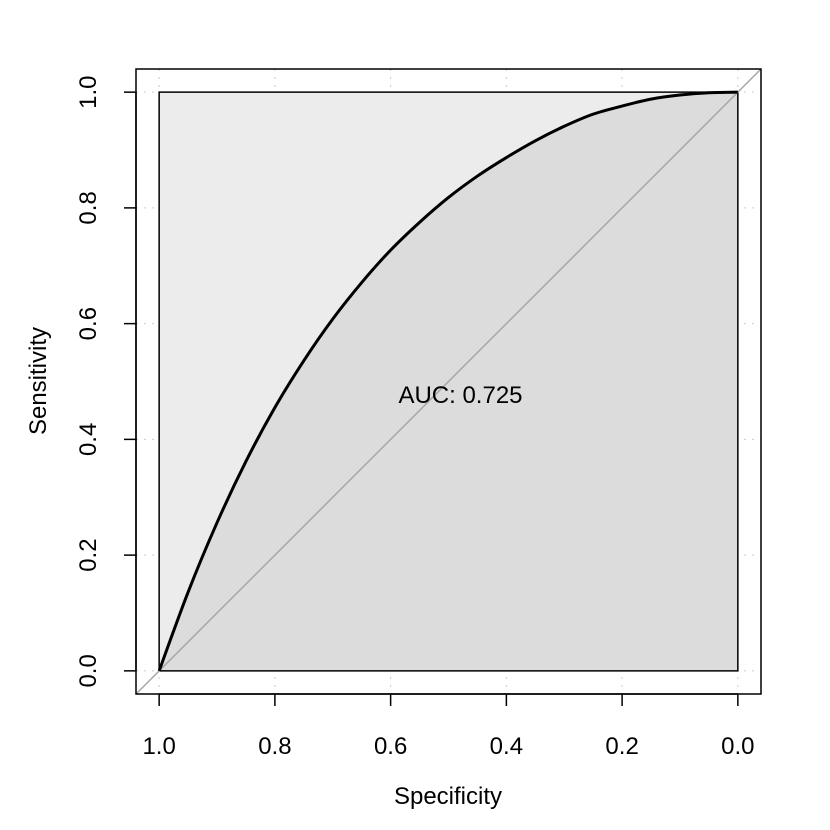 This screenshot has width=830, height=830. Describe the element at coordinates (274, 746) in the screenshot. I see `x-tick-label: 0.8` at that location.